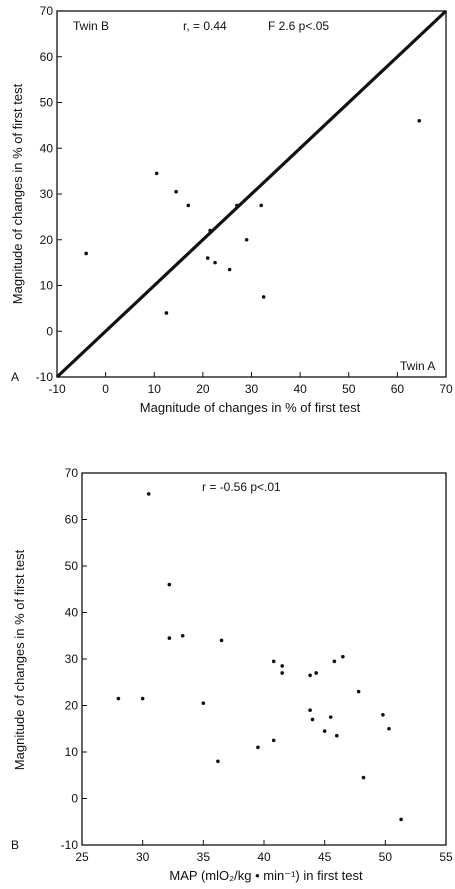 The height and width of the screenshot is (889, 455). Describe the element at coordinates (300, 389) in the screenshot. I see `panel-a-x-tick-label: 40` at that location.